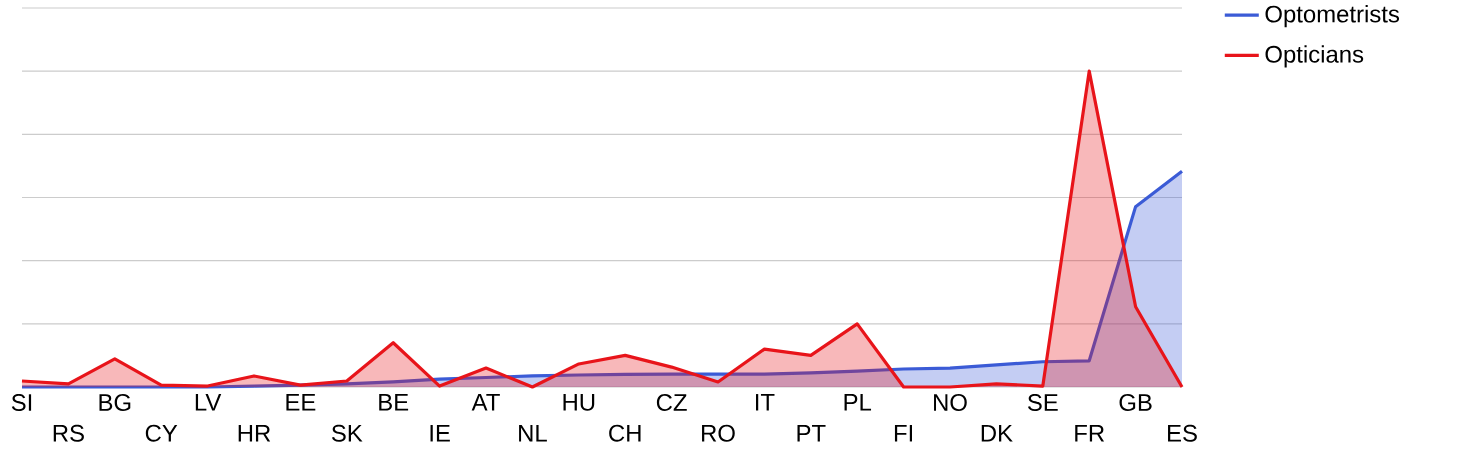 This screenshot has width=1470, height=476. I want to click on x-tick-label: BG, so click(115, 402).